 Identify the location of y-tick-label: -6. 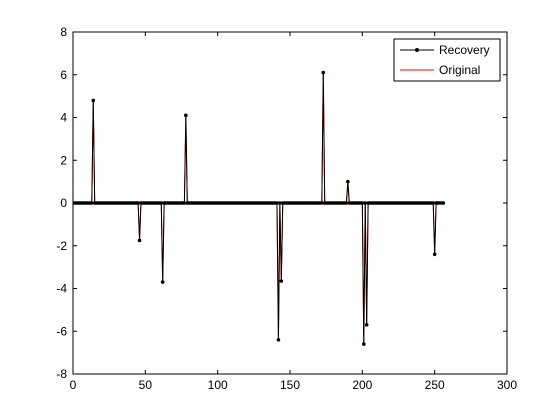
(61, 331).